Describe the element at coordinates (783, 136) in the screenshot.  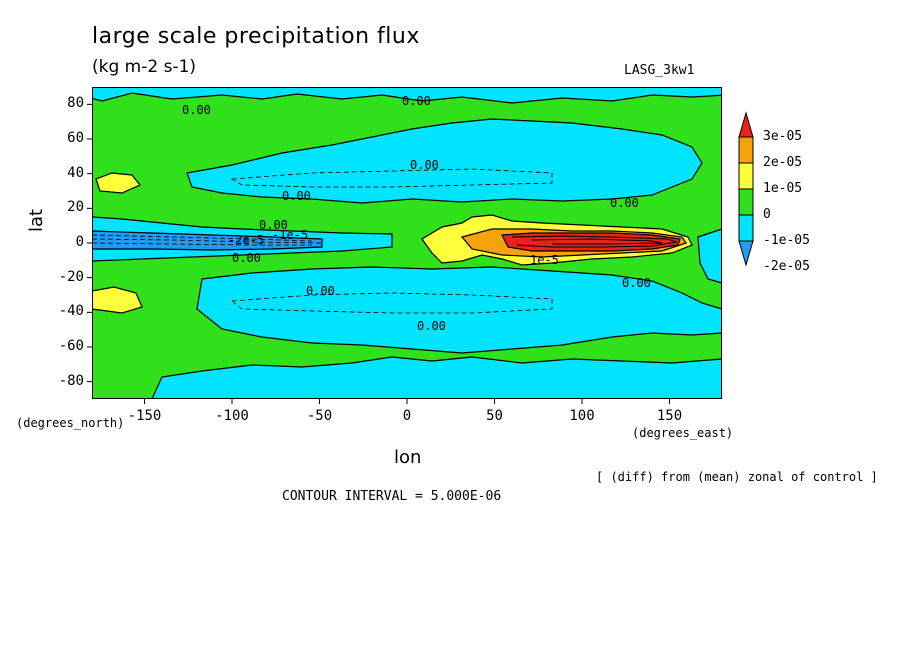
I see `colorbar-label: 3e-05` at that location.